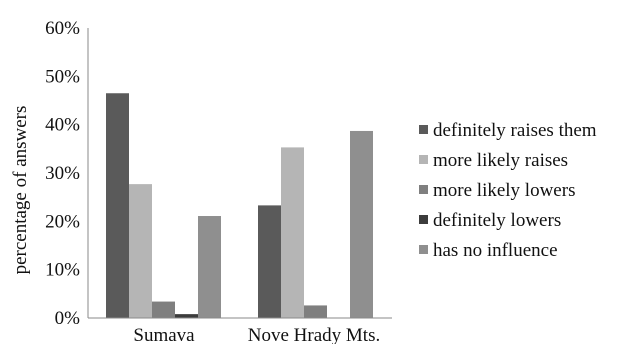 The height and width of the screenshot is (344, 619). Describe the element at coordinates (314, 334) in the screenshot. I see `x-category-label: Nove Hrady Mts.` at that location.